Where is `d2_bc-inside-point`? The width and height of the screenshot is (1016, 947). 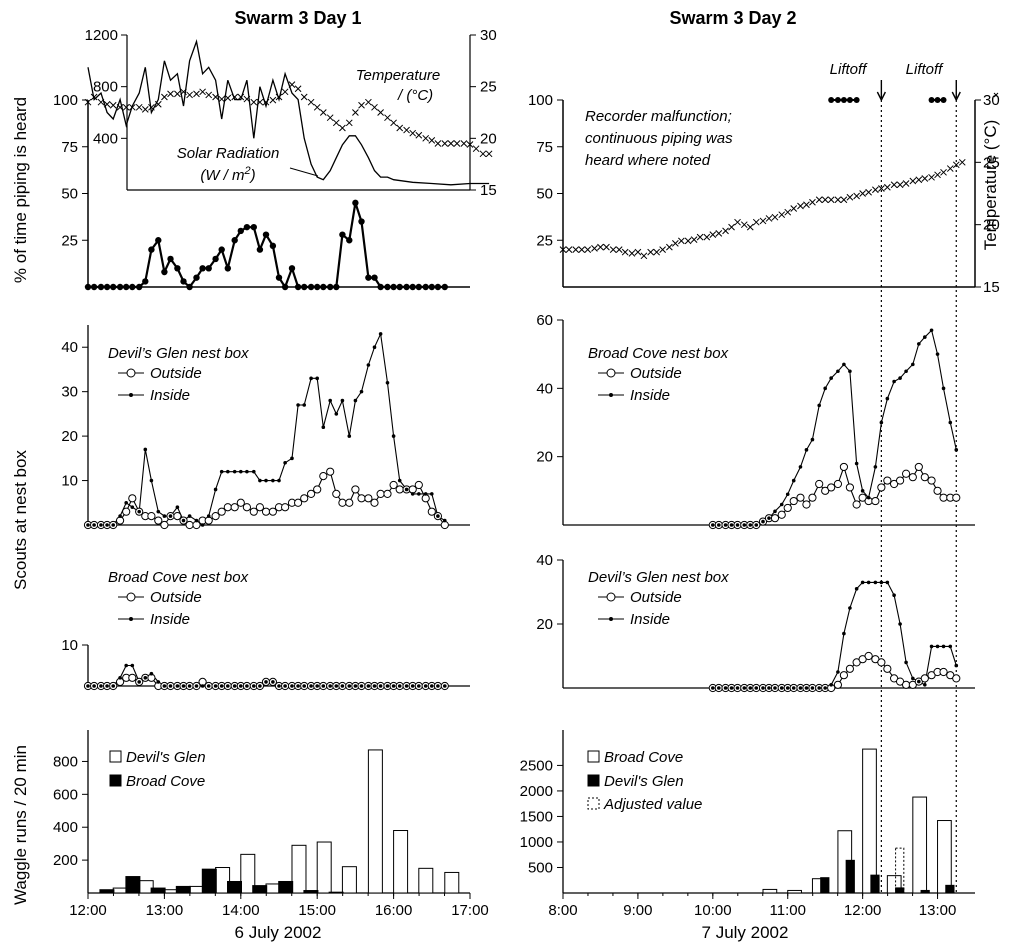 d2_bc-inside-point is located at coordinates (913, 364).